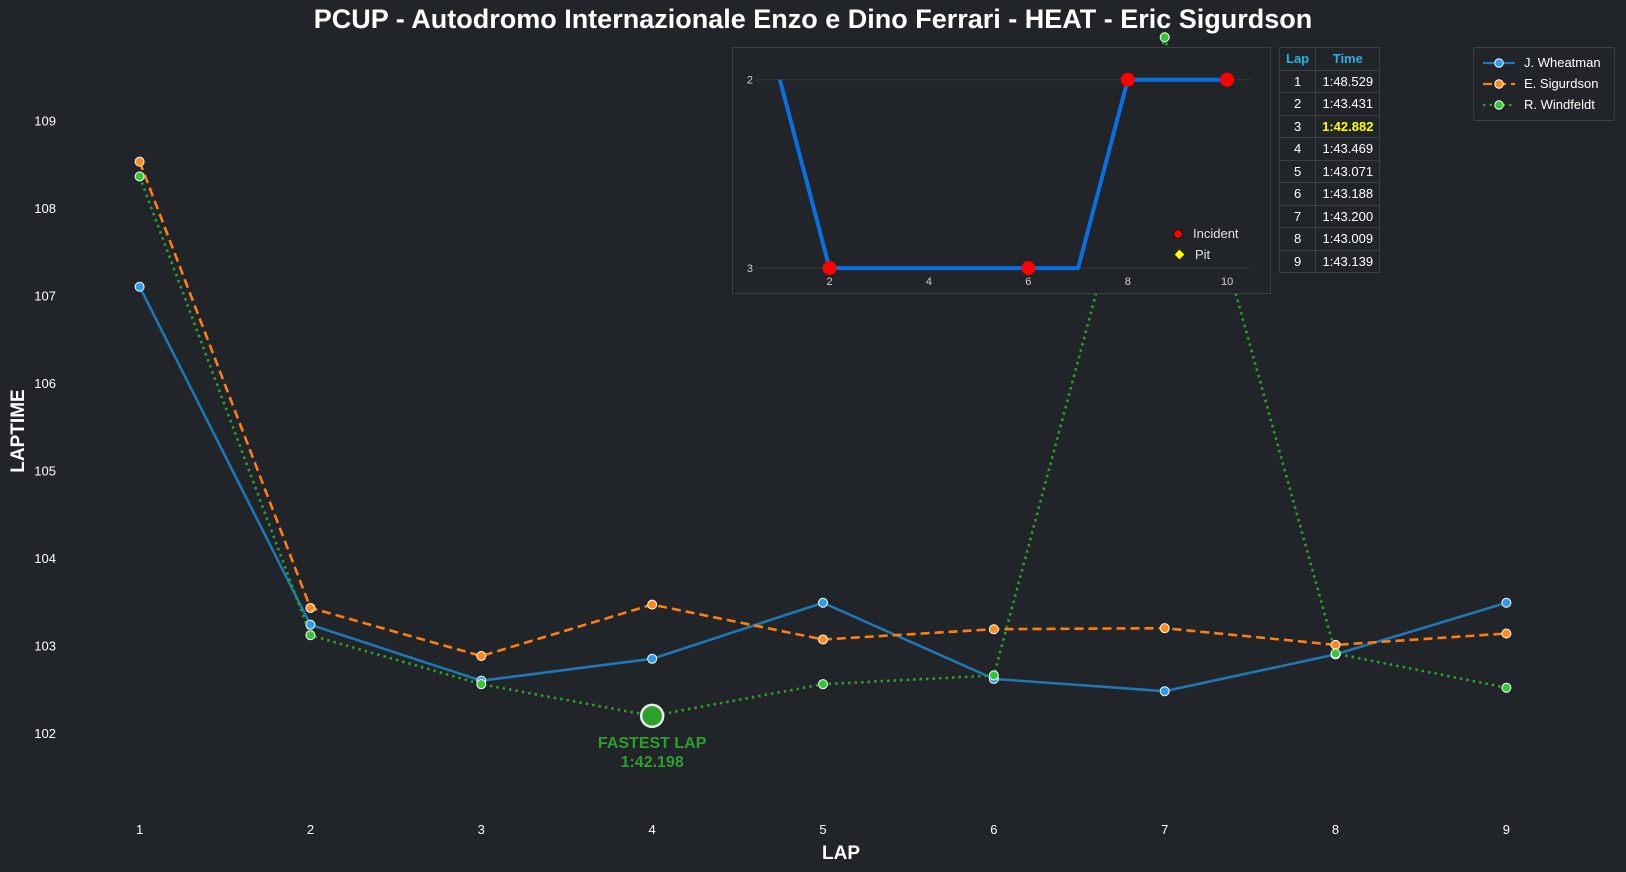 The image size is (1626, 872). What do you see at coordinates (45, 558) in the screenshot?
I see `y-tick-label: 104` at bounding box center [45, 558].